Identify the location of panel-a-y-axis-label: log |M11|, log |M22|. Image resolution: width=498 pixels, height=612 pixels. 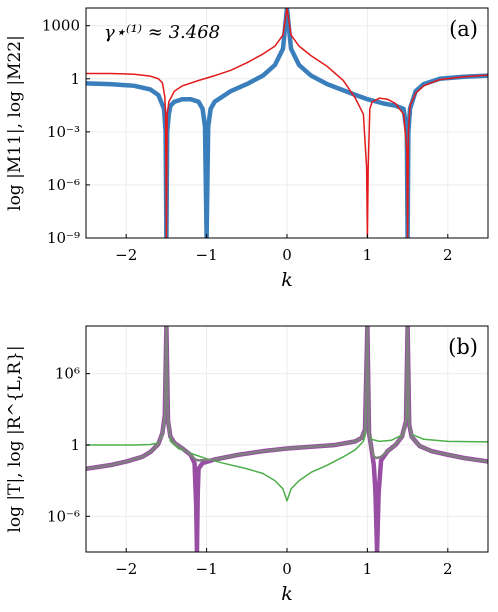
(15, 123).